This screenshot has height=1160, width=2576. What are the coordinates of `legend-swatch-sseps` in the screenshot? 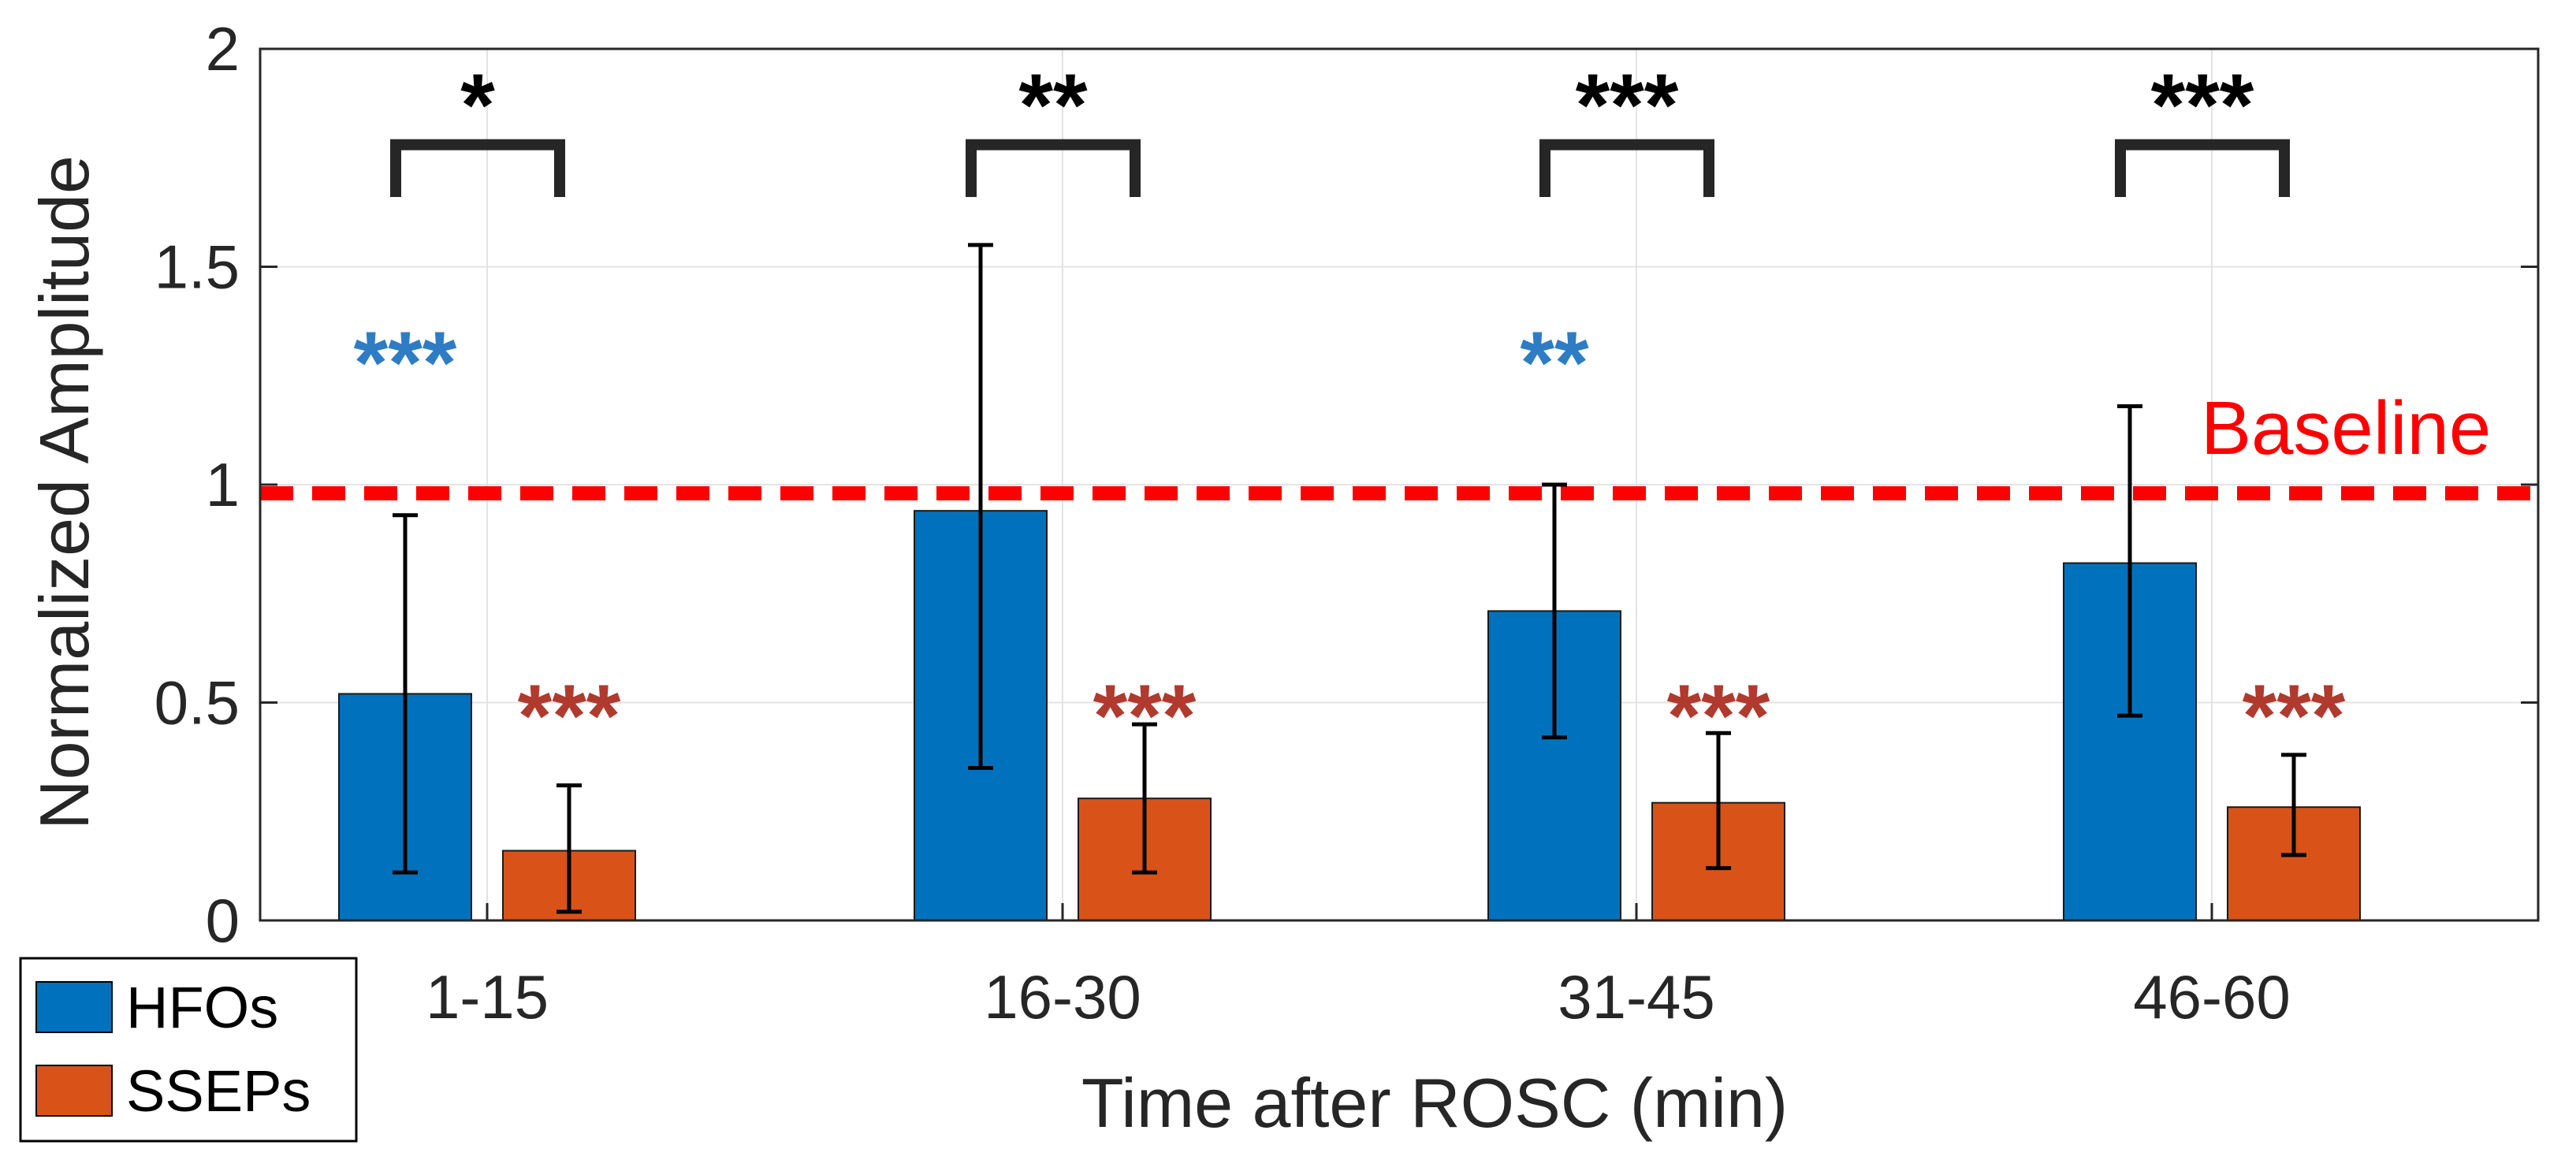 It's located at (74, 1091).